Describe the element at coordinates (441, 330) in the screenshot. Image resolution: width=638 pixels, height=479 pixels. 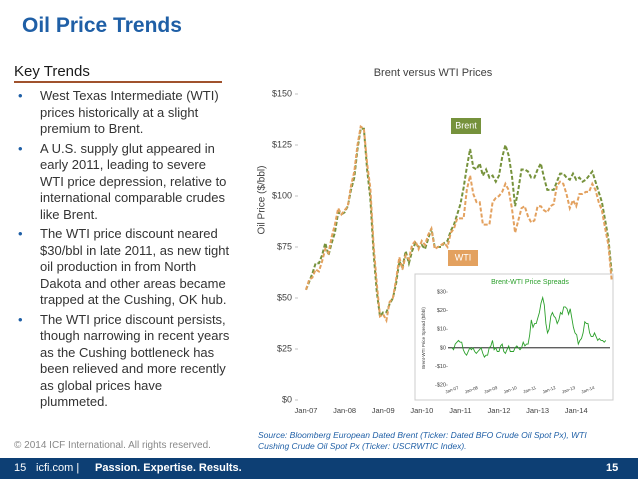
I see `y-tick-label: $10` at that location.